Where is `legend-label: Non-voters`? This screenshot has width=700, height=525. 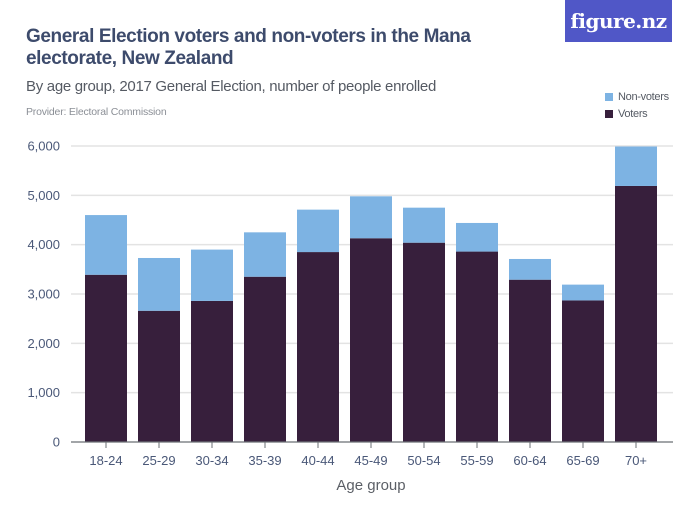
legend-label: Non-voters is located at coordinates (643, 96).